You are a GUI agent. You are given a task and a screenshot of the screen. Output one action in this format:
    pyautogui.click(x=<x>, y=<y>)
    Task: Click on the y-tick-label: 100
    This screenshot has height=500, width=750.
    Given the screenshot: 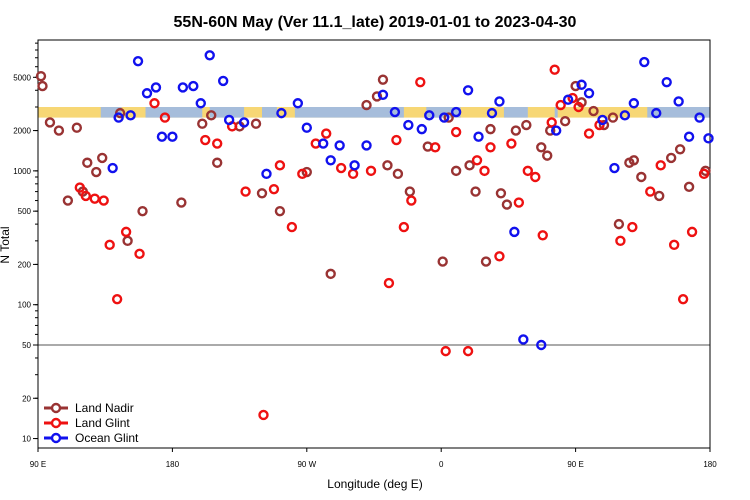 What is the action you would take?
    pyautogui.click(x=25, y=305)
    